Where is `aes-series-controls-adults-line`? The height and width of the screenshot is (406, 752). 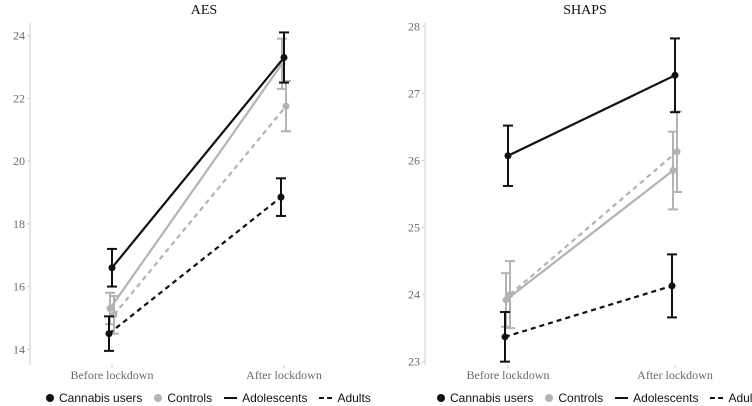
aes-series-controls-adults-line is located at coordinates (200, 210).